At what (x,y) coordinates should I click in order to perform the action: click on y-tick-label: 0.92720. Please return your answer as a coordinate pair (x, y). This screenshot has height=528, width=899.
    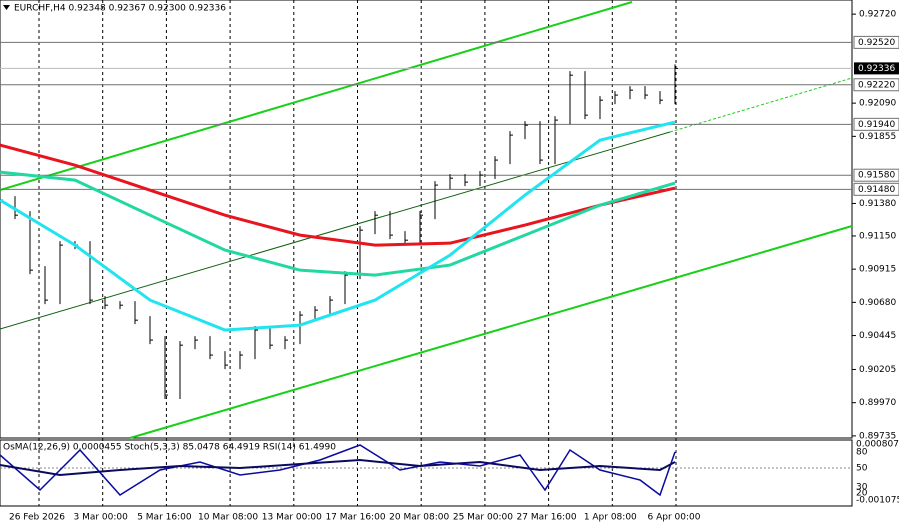
    Looking at the image, I should click on (877, 15).